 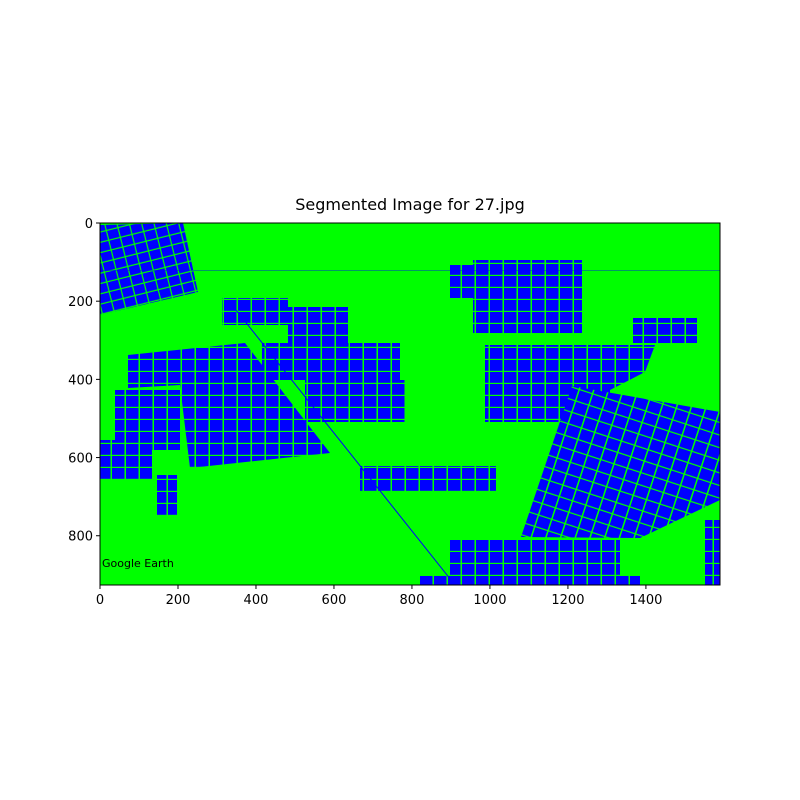 What do you see at coordinates (80, 459) in the screenshot?
I see `y-tick-label: 600` at bounding box center [80, 459].